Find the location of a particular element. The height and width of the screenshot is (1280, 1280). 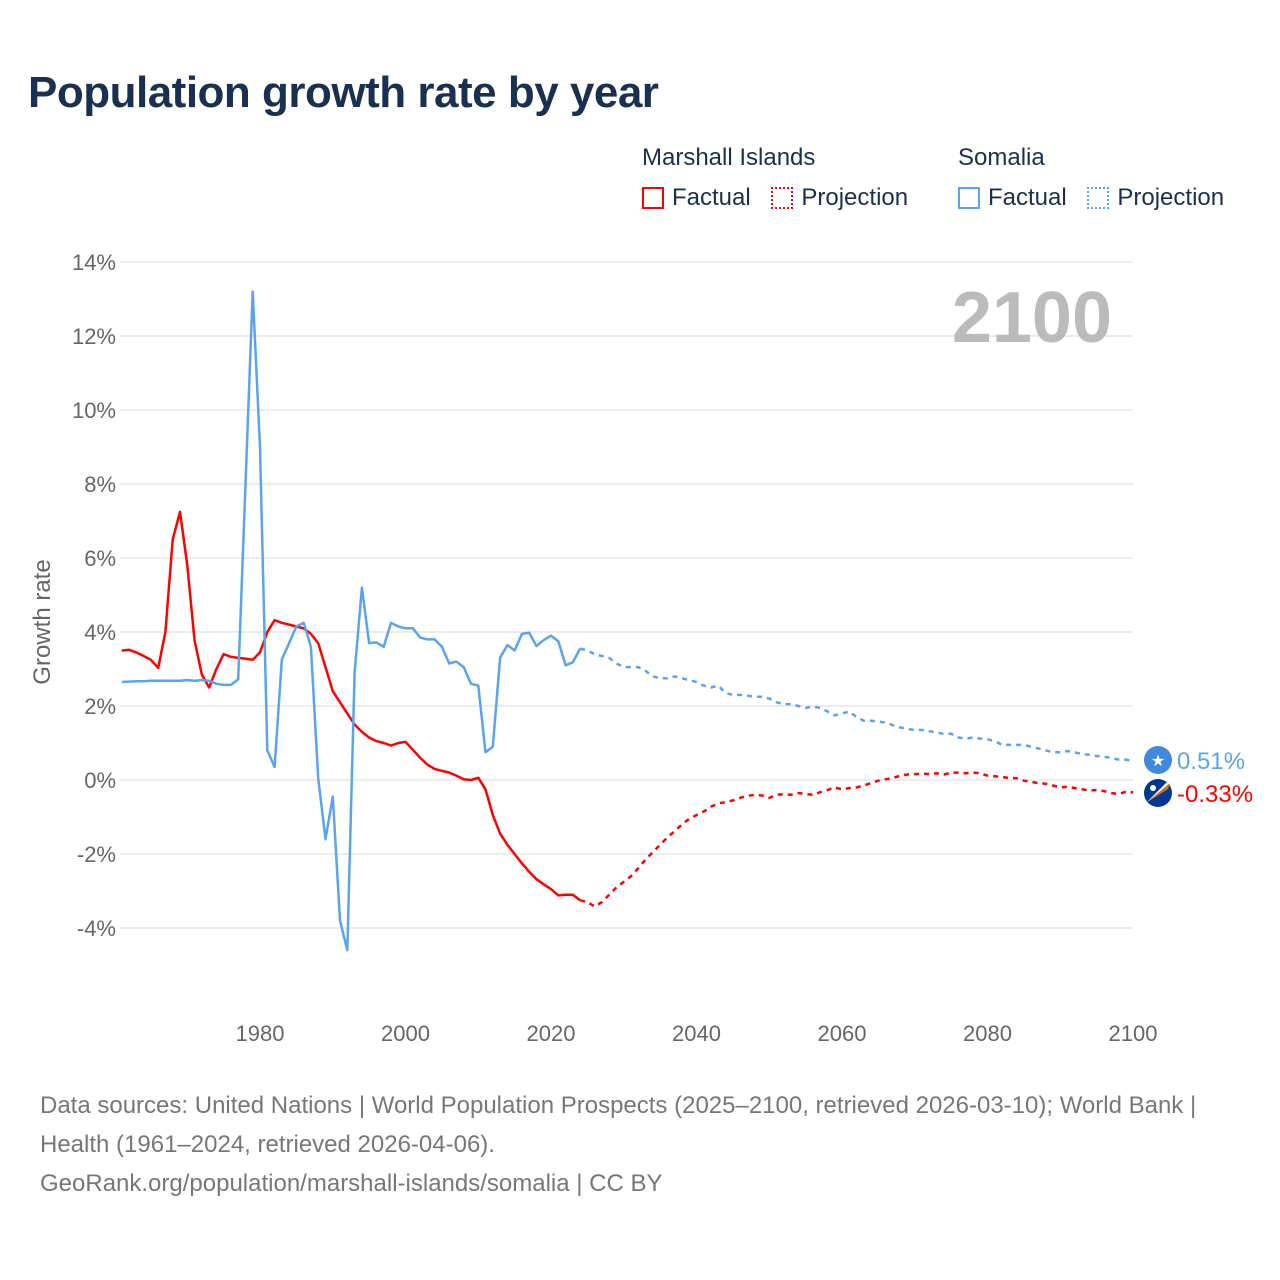

y-tick-label: 4% is located at coordinates (100, 632).